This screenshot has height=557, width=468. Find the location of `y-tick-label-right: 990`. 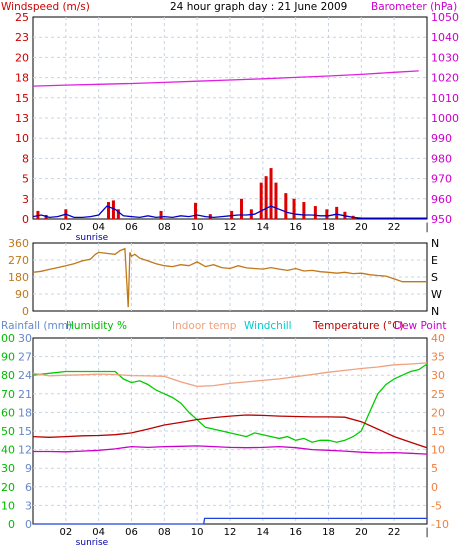

y-tick-label-right: 990 is located at coordinates (441, 138).